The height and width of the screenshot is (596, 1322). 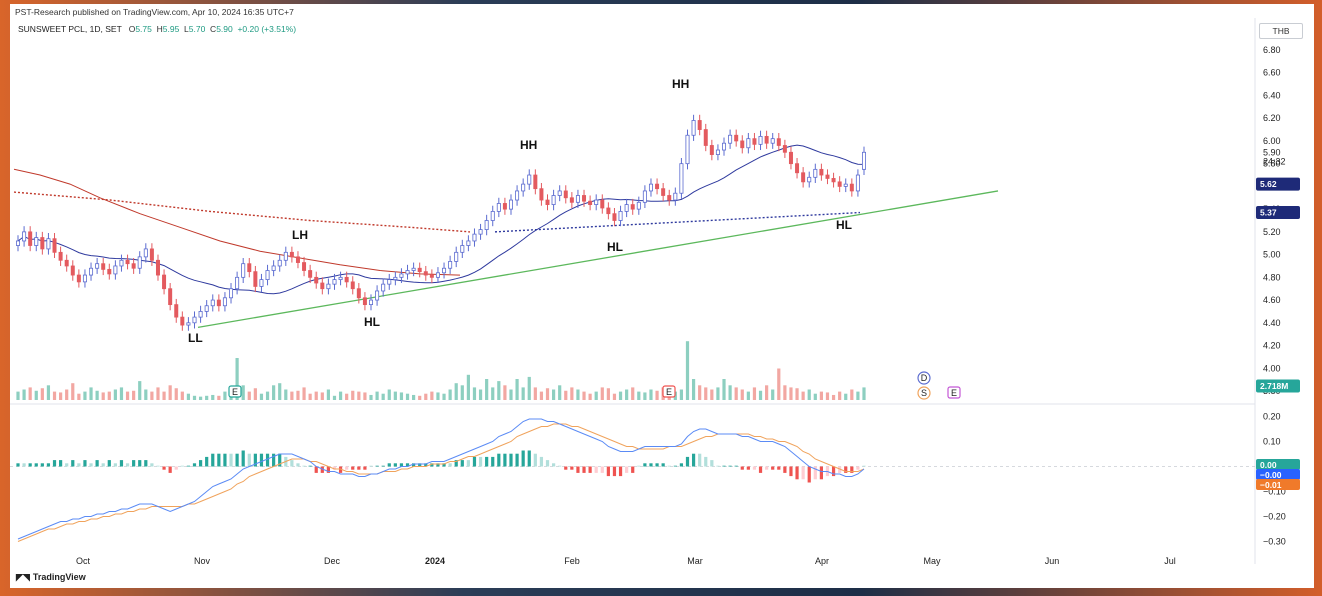 What do you see at coordinates (594, 385) in the screenshot?
I see `event-markers: E E DS E` at bounding box center [594, 385].